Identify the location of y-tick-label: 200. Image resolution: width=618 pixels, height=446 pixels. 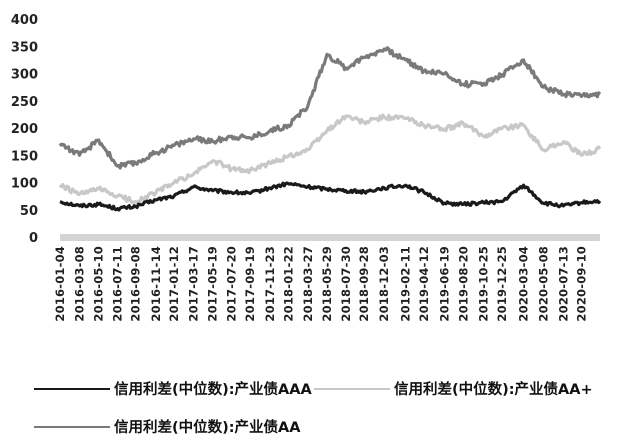
(24, 129).